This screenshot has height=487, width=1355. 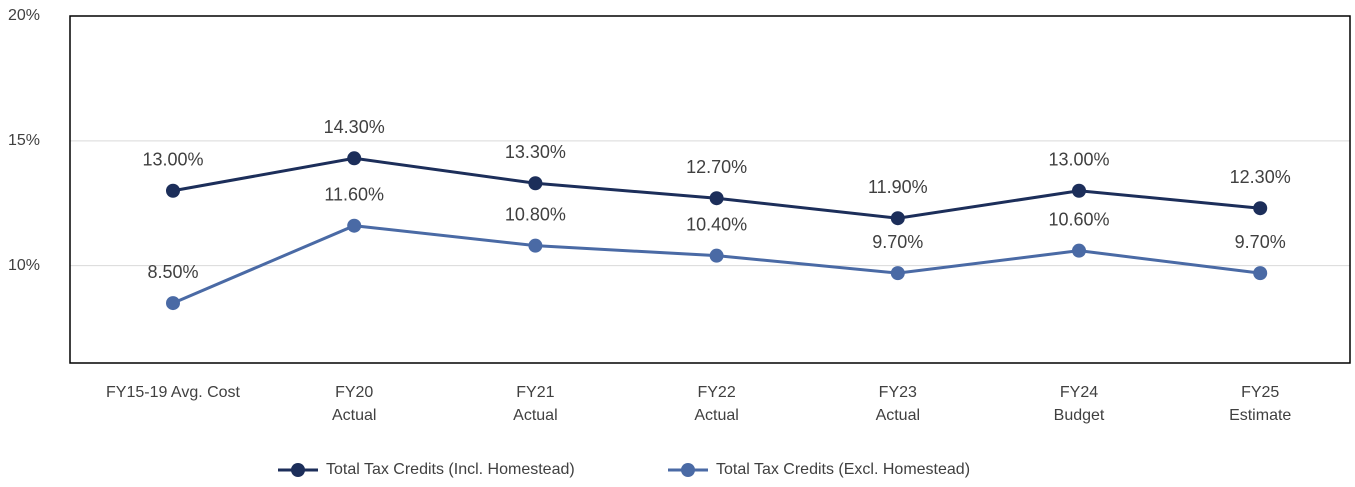 I want to click on x-tick-label: FY15-19 Avg. Cost, so click(x=173, y=392).